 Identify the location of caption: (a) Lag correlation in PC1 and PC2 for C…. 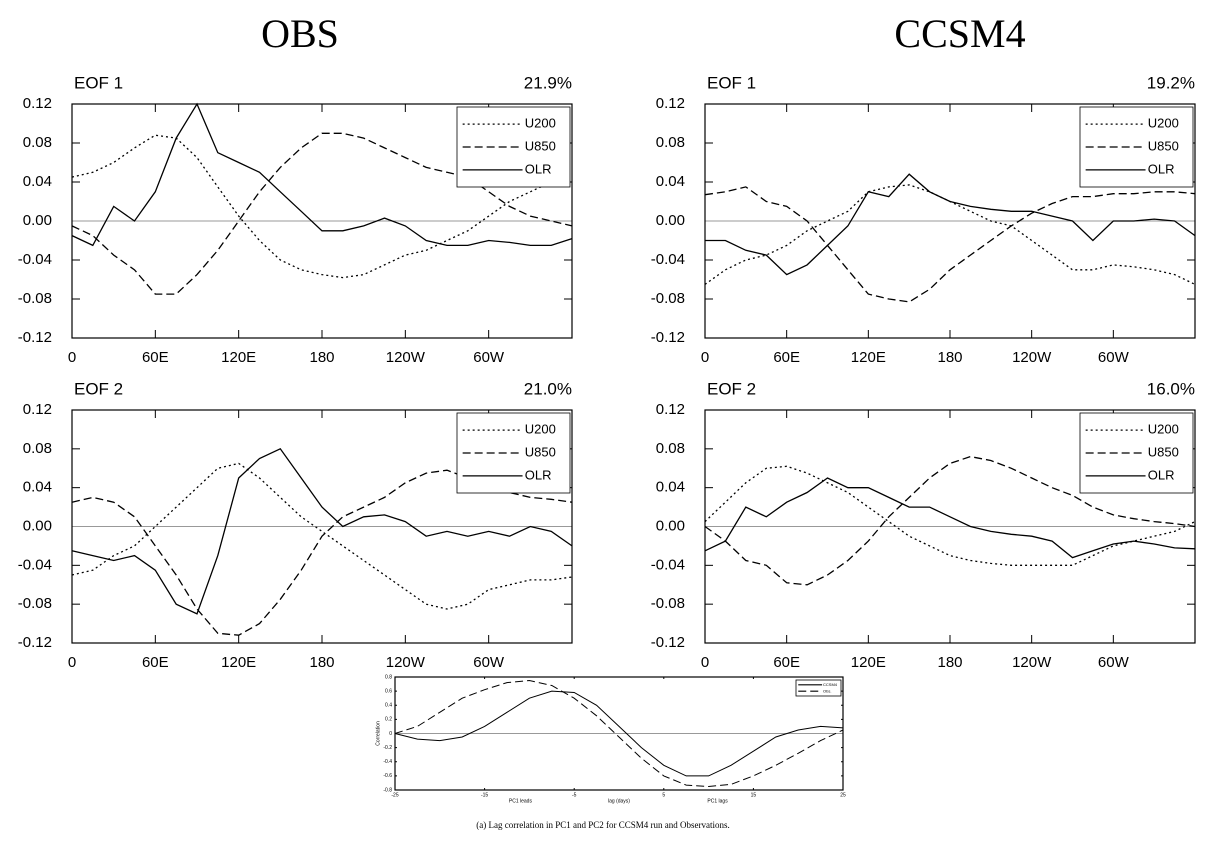
(602, 825).